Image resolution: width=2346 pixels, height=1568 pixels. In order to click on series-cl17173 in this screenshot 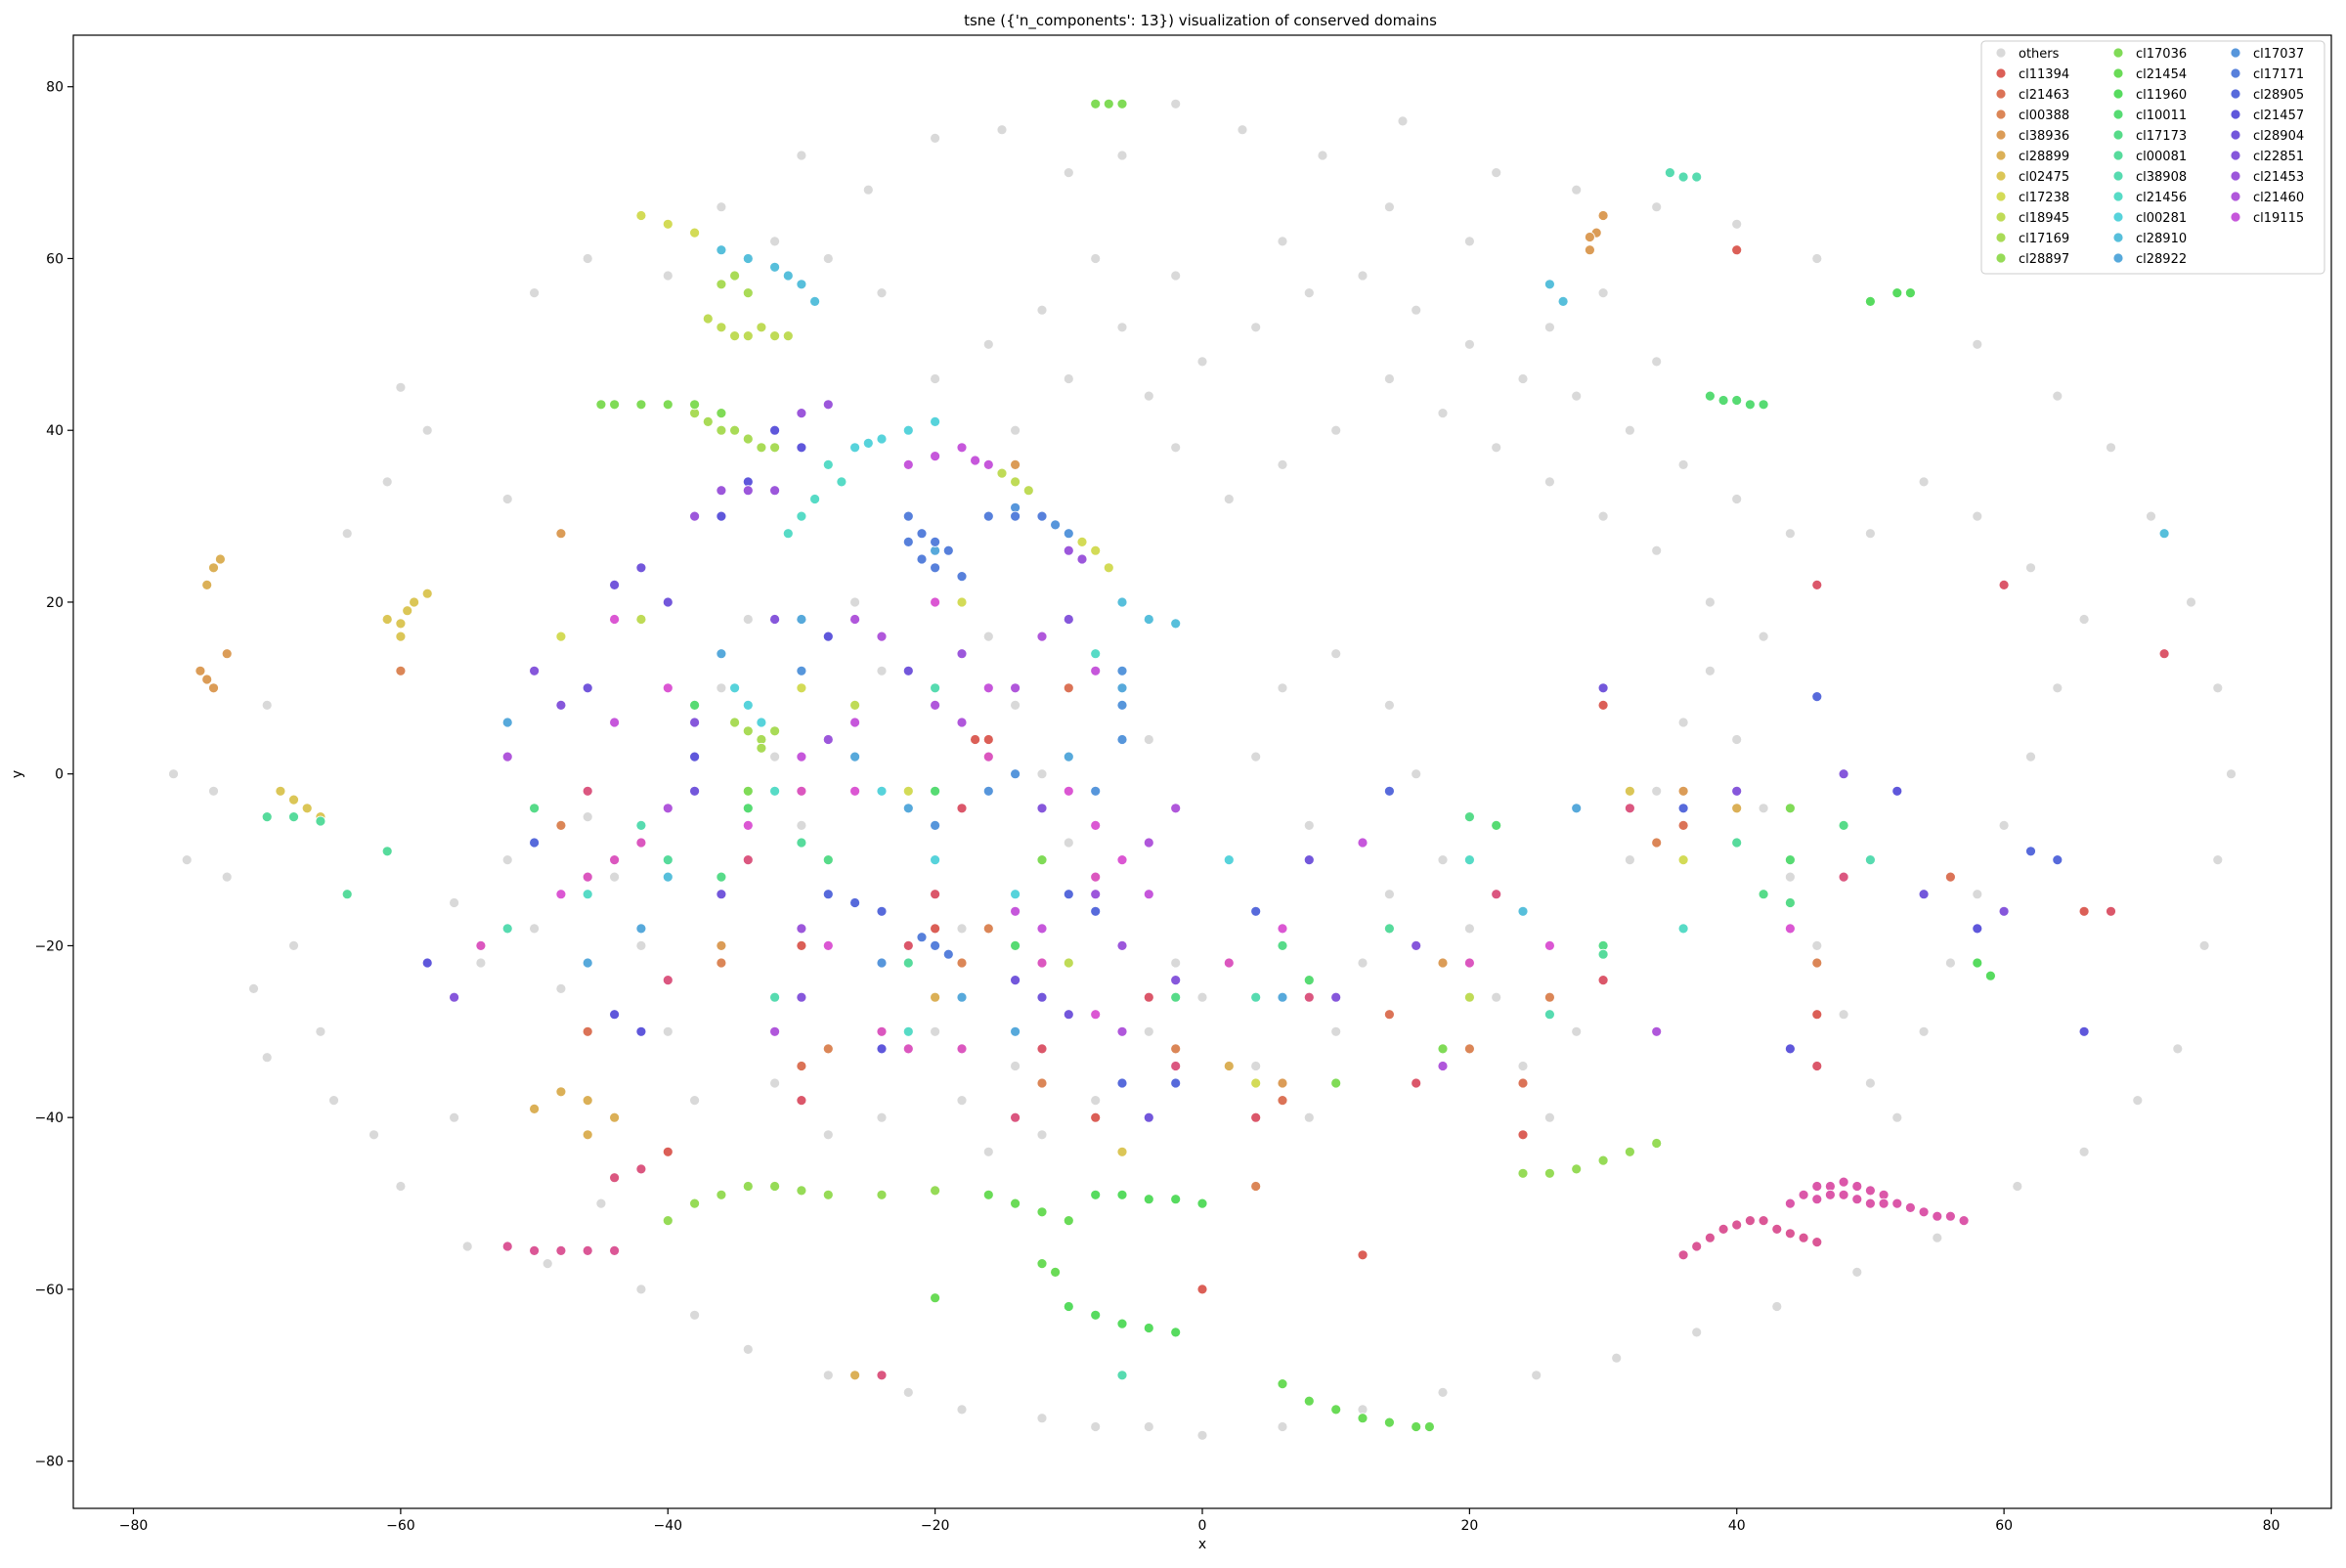, I will do `click(1189, 903)`.